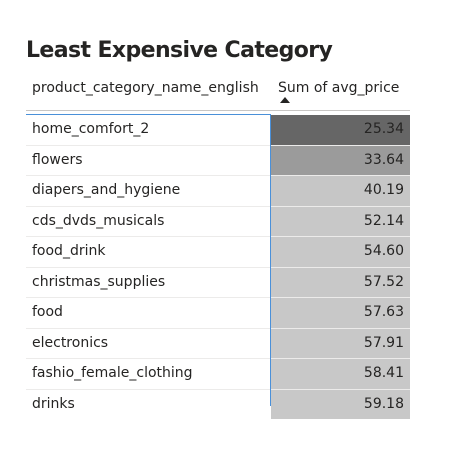 This screenshot has height=459, width=456. Describe the element at coordinates (340, 282) in the screenshot. I see `avg-price-cell: 57.52` at that location.